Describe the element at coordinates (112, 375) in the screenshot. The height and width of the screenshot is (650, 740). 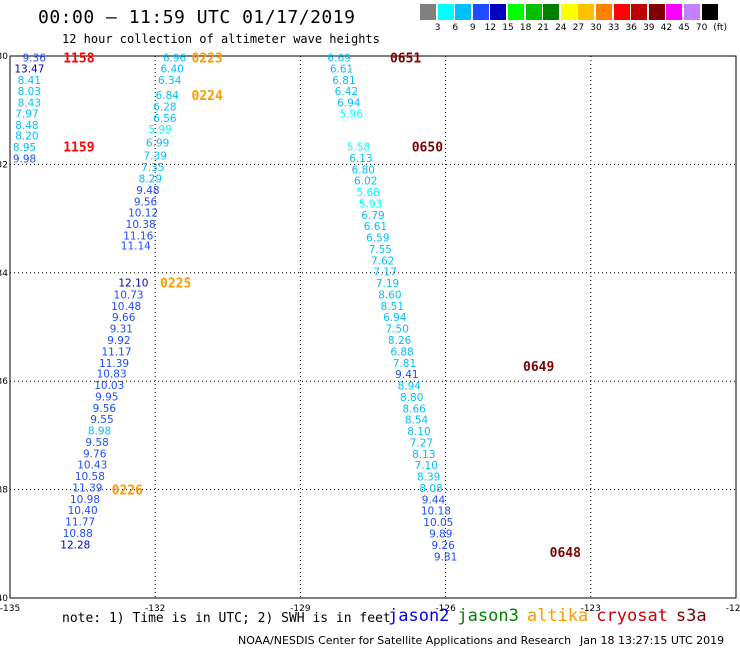
I see `swh-value: 10.83` at that location.